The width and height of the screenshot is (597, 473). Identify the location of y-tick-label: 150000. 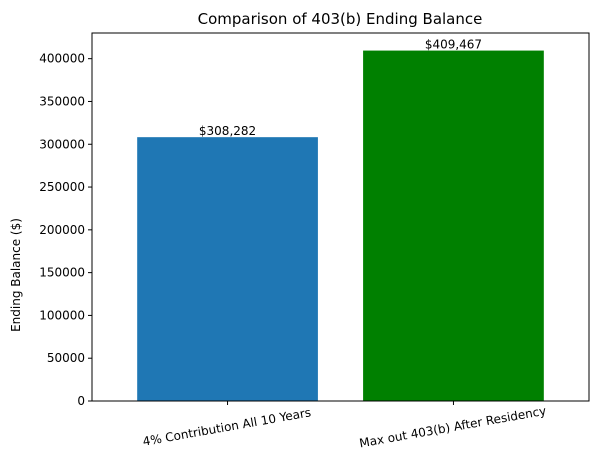
(62, 273).